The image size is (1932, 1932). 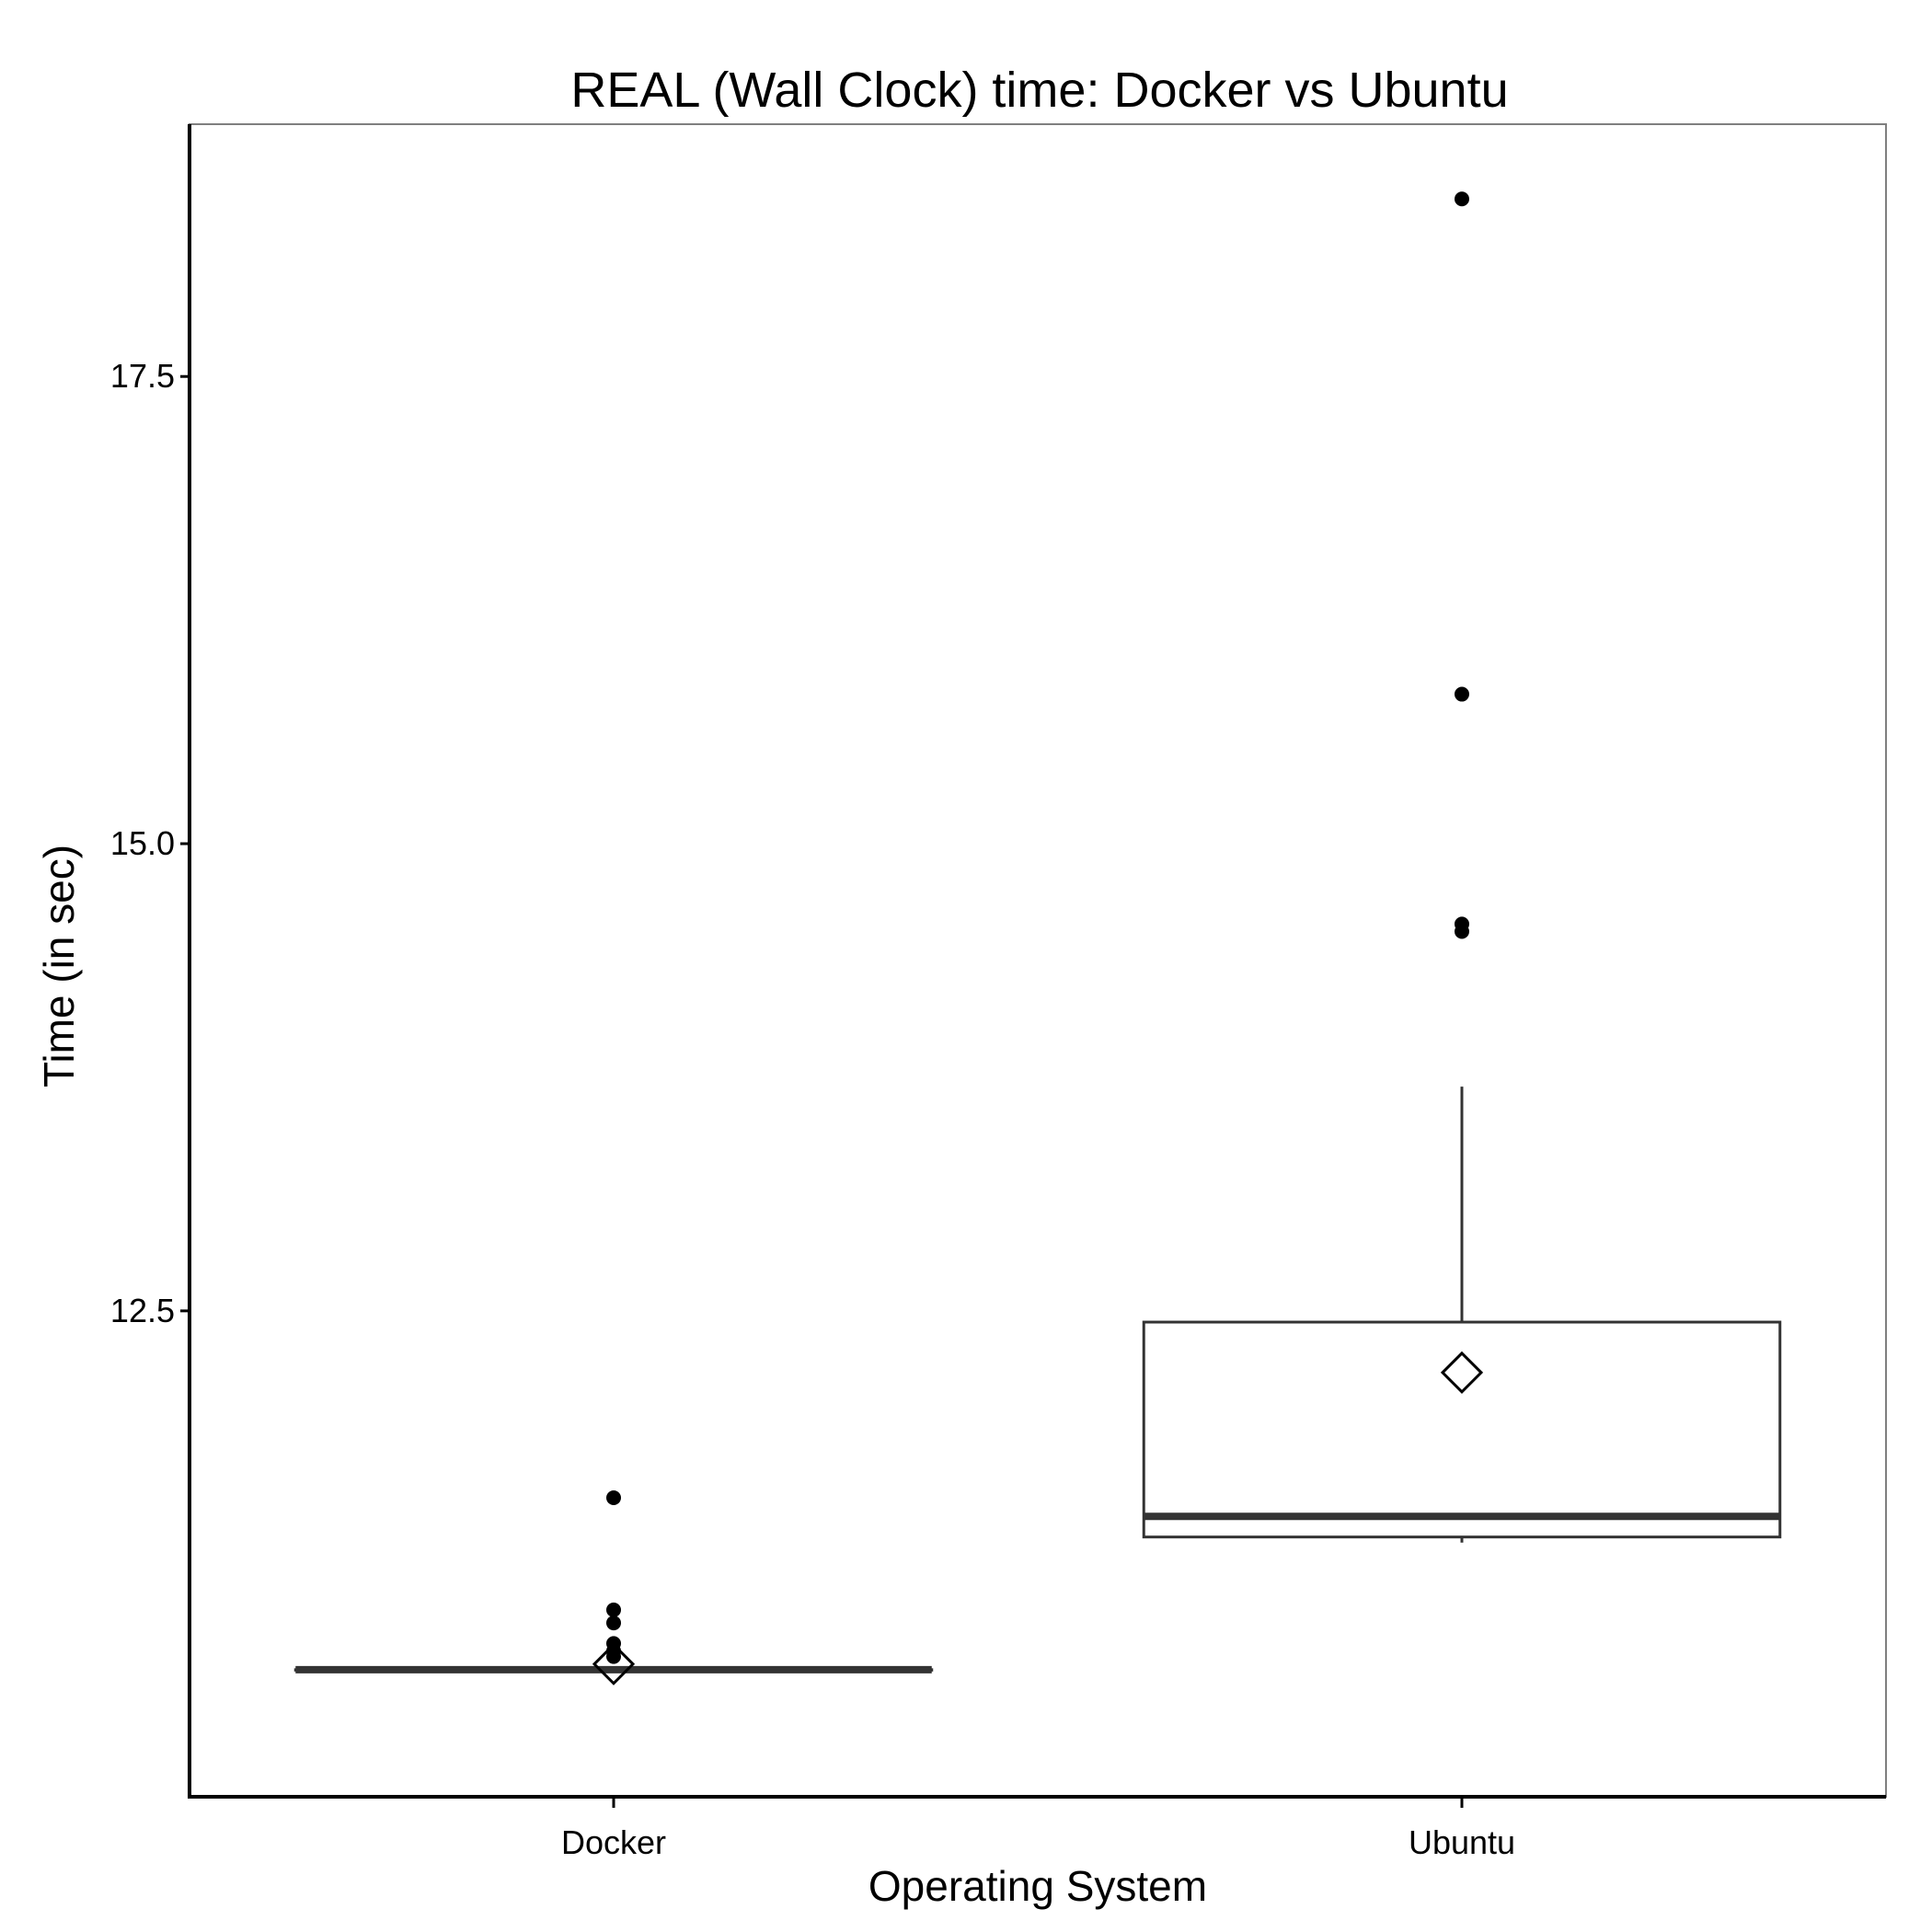 What do you see at coordinates (1462, 1842) in the screenshot?
I see `x-tick-label: Ubuntu` at bounding box center [1462, 1842].